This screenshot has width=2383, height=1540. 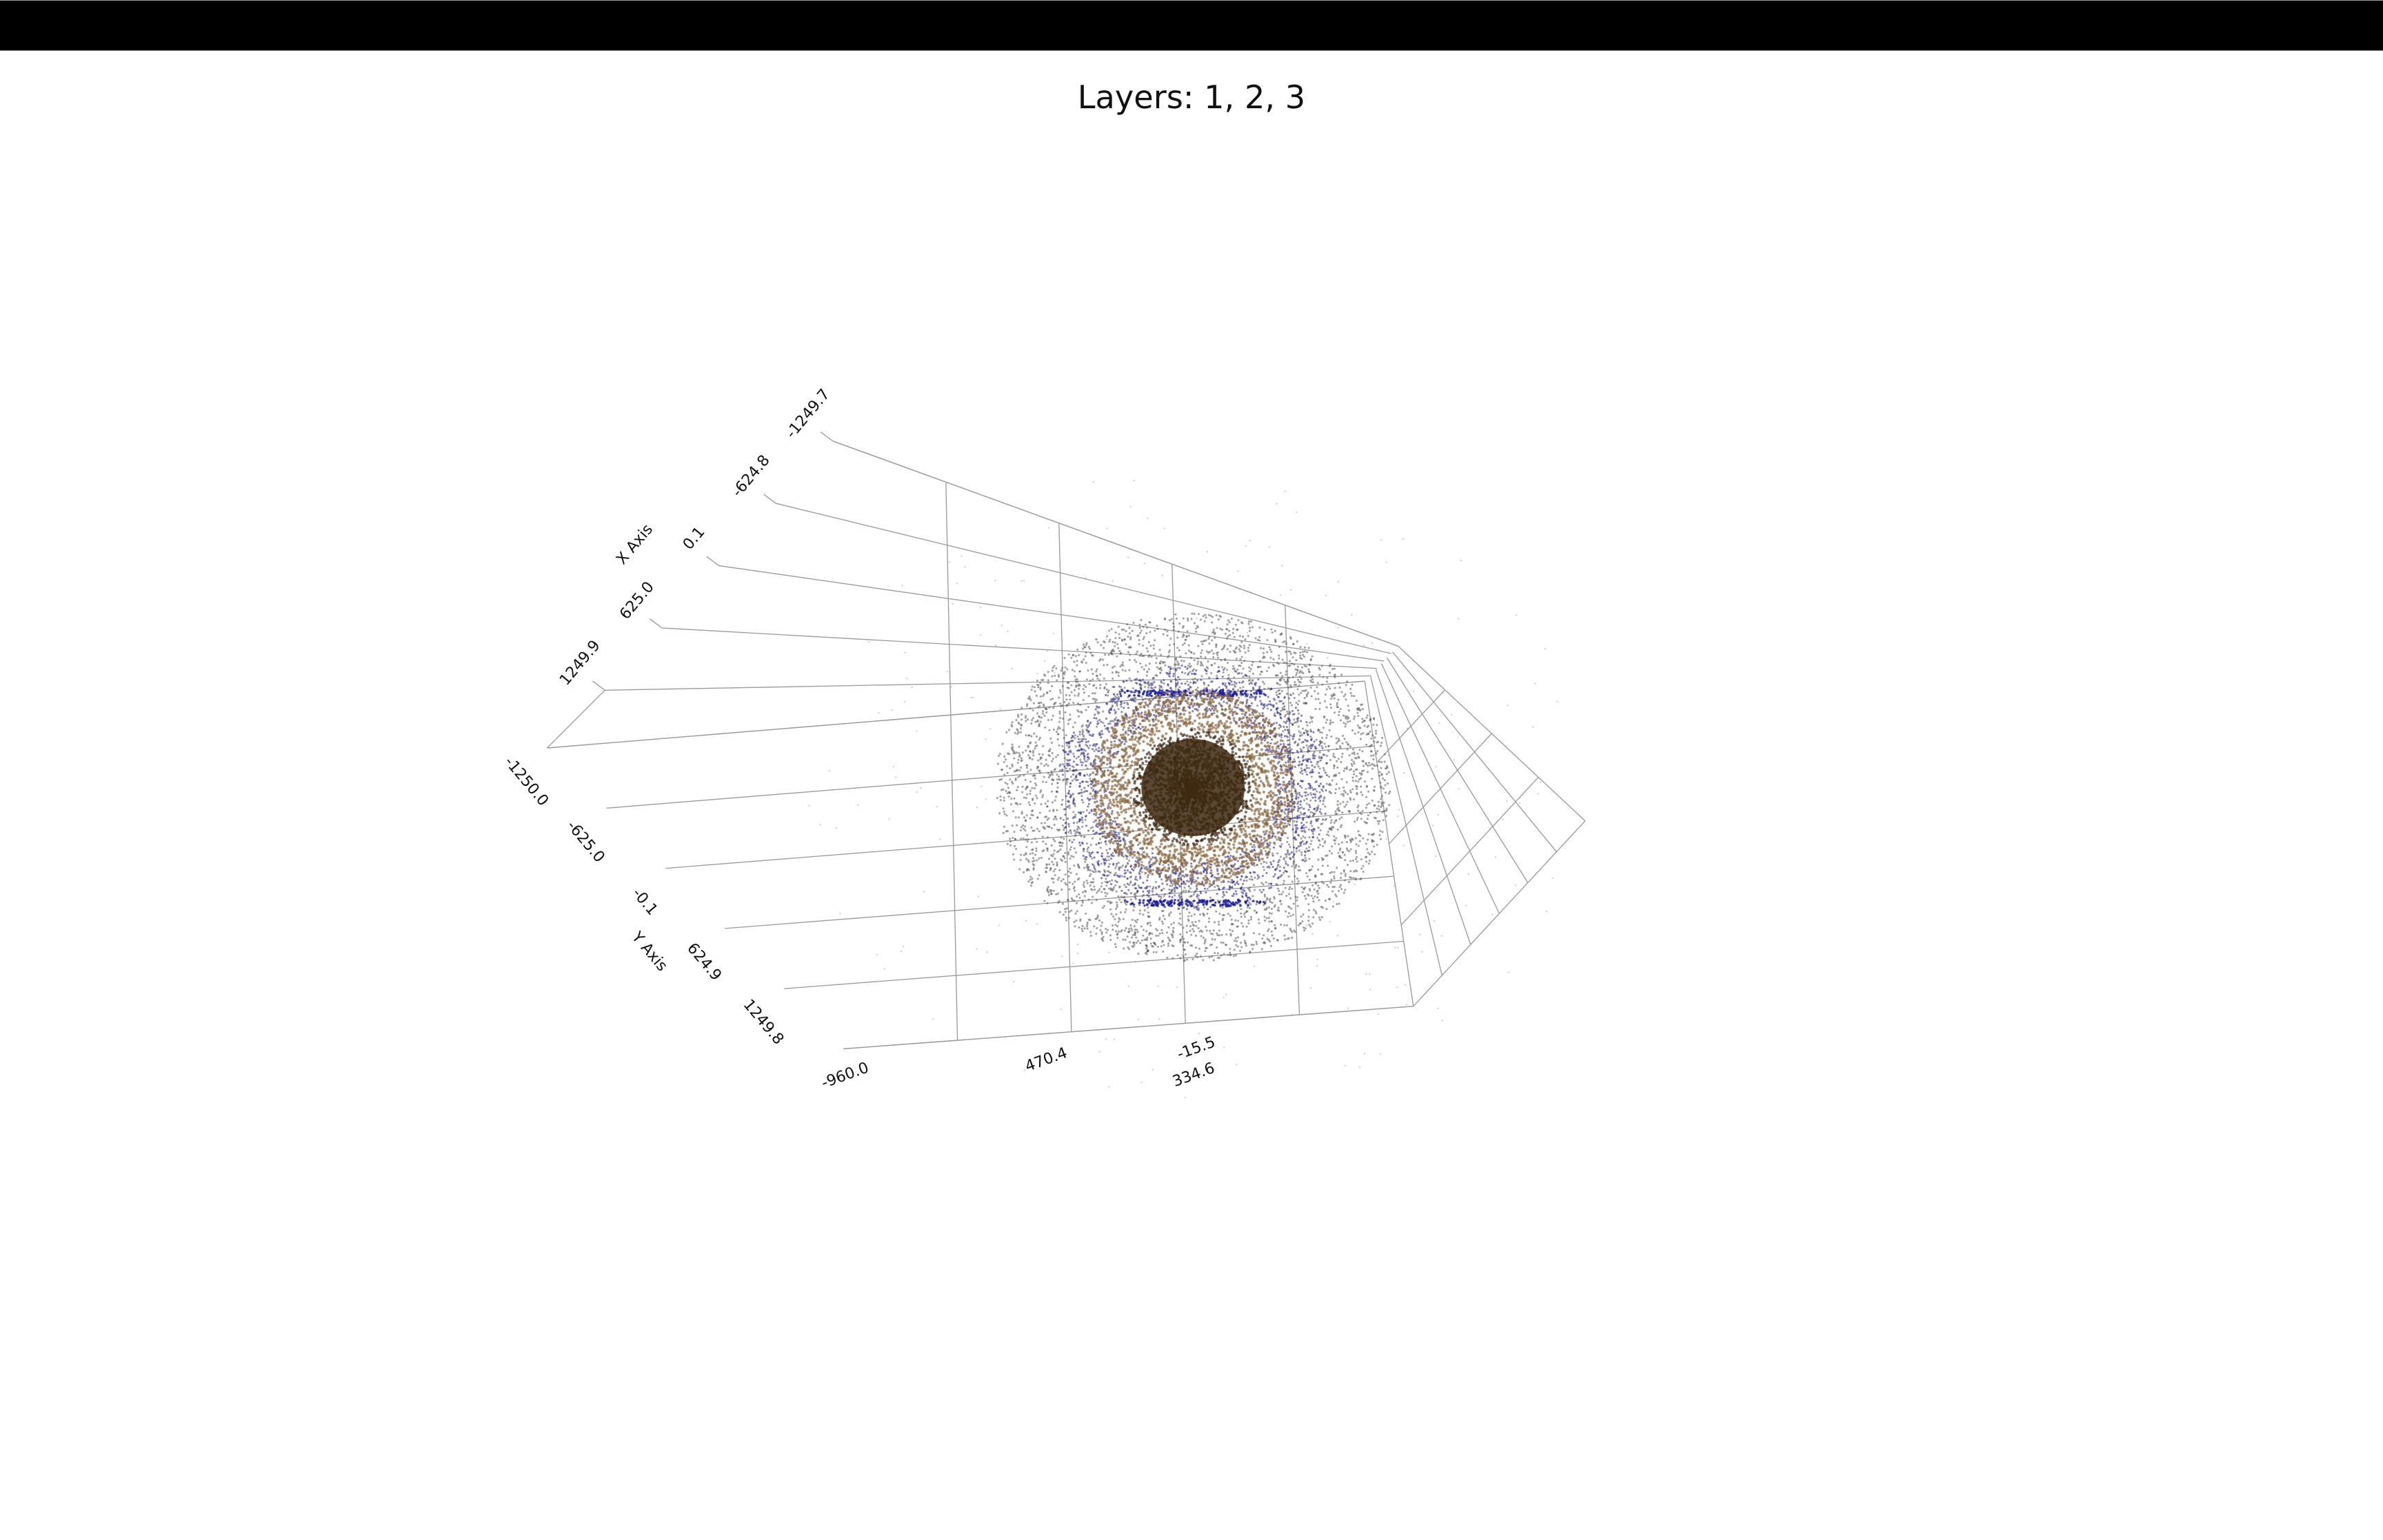 I want to click on grid-line, so click(x=1094, y=965).